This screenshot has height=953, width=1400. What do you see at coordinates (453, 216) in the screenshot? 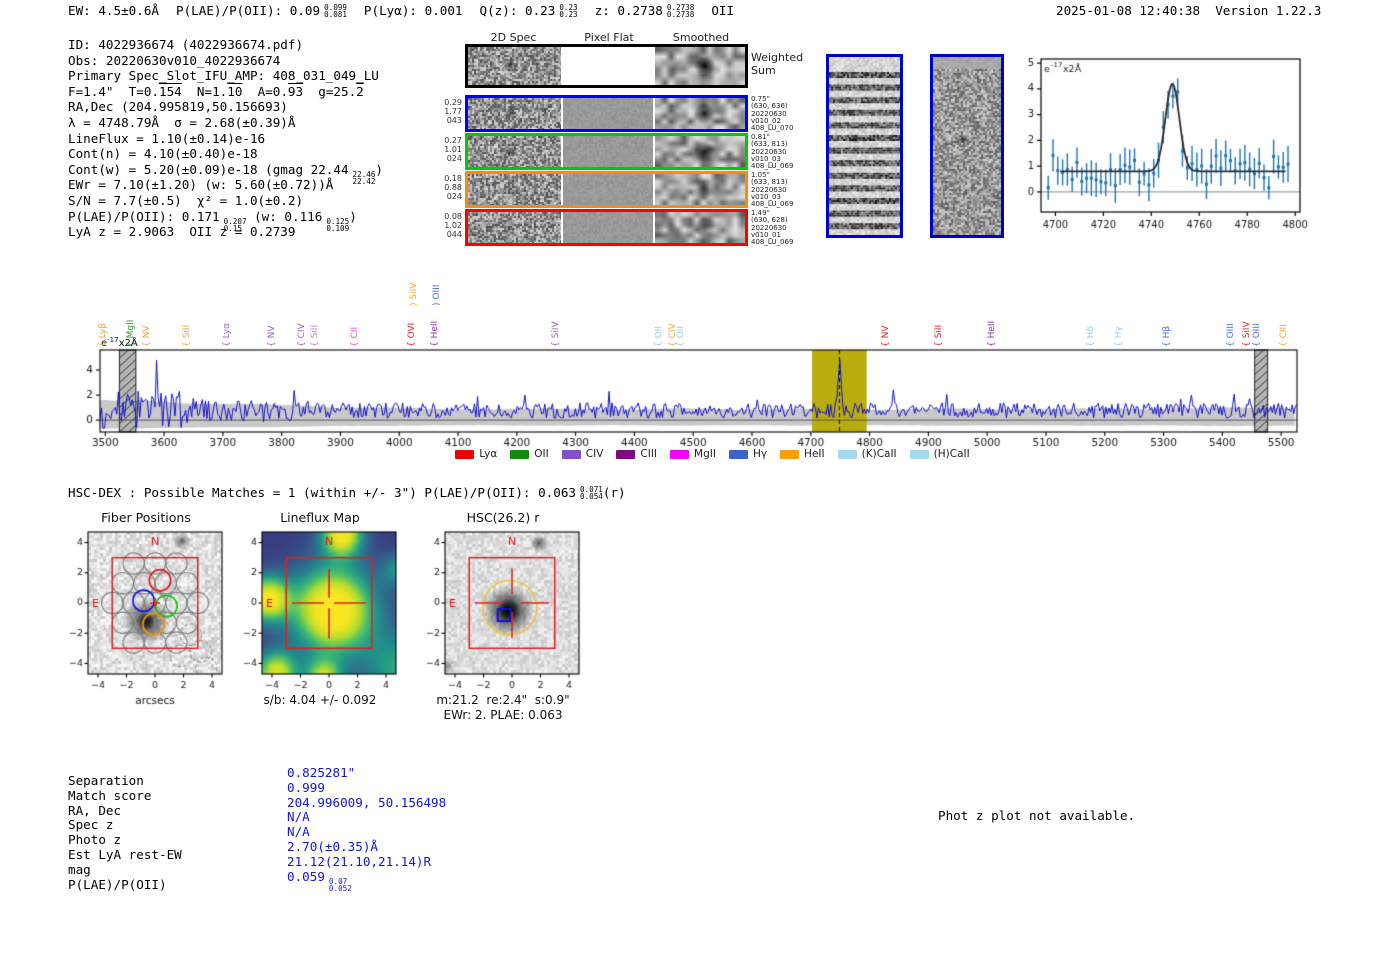
I see `row-metric: 0.08` at bounding box center [453, 216].